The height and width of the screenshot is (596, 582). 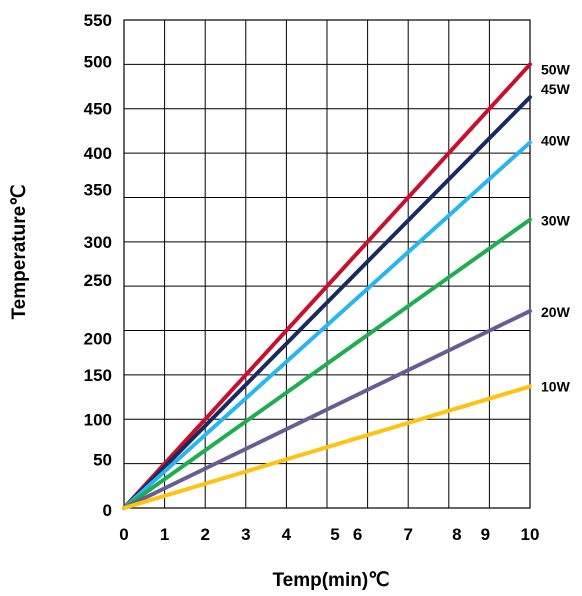 I want to click on x-tick-label: 1, so click(x=164, y=534).